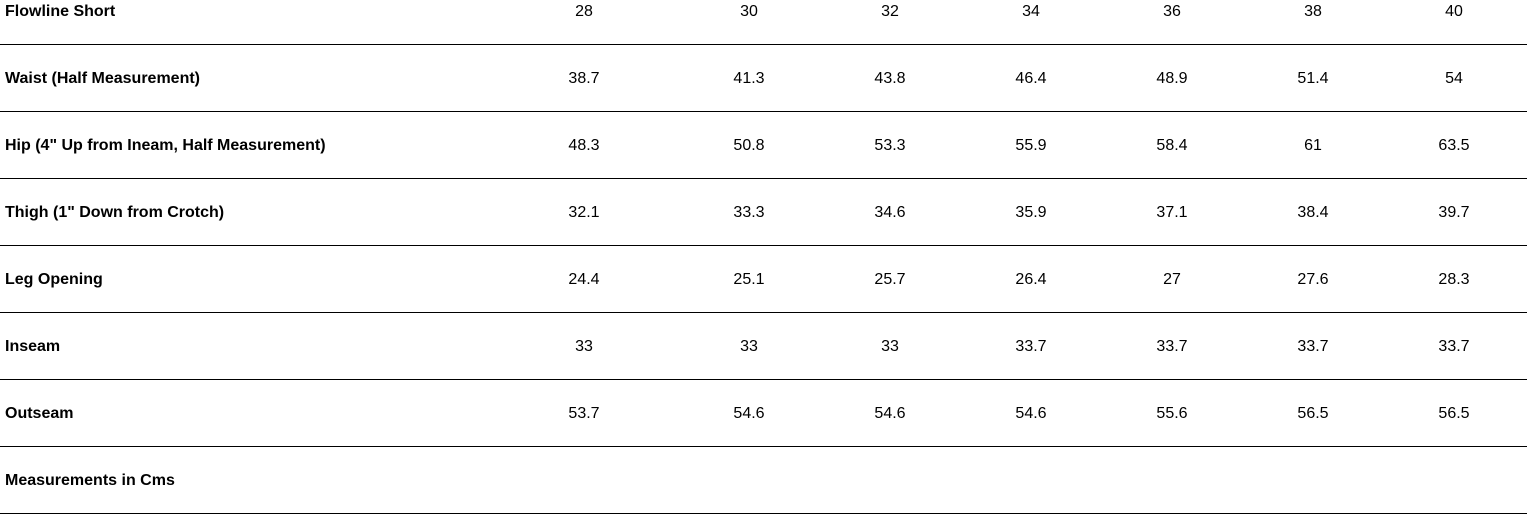 The height and width of the screenshot is (521, 1534). I want to click on cell-value: 38.4, so click(1313, 212).